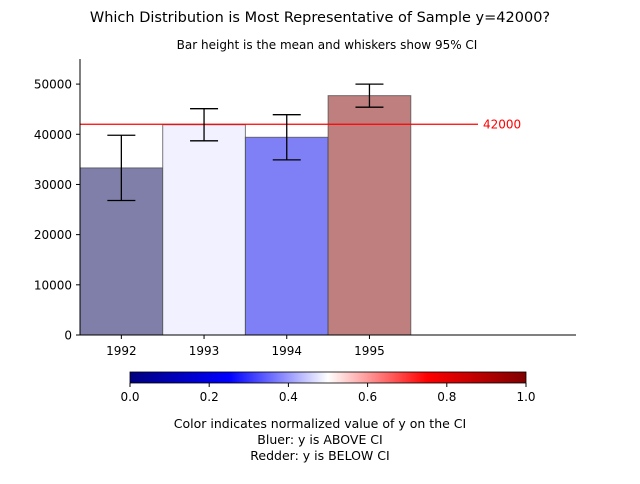 Image resolution: width=640 pixels, height=484 pixels. Describe the element at coordinates (525, 397) in the screenshot. I see `colorbar-tick-label: 1.0` at that location.